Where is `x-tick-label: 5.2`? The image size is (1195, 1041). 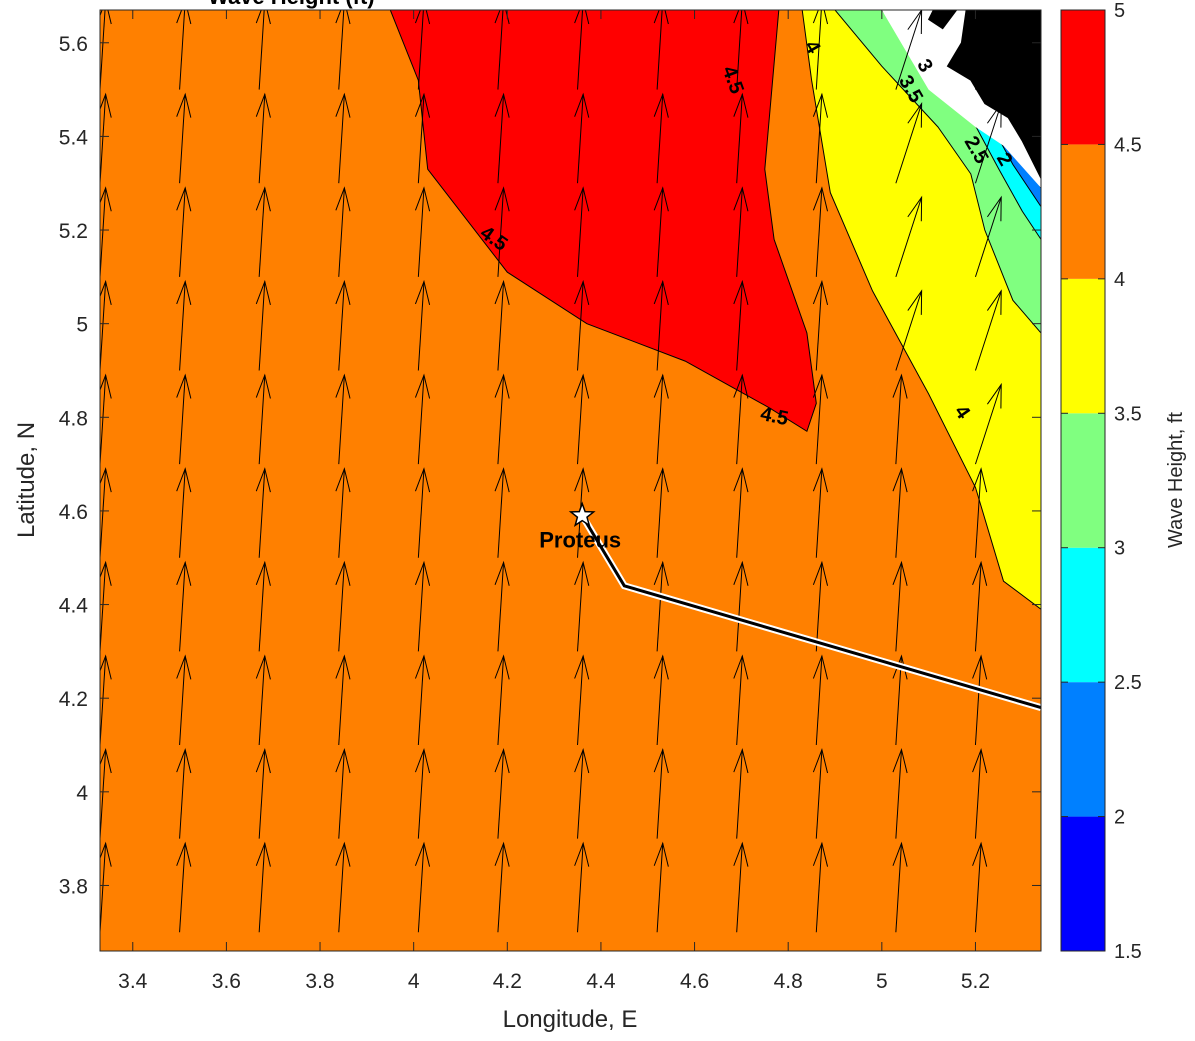
x-tick-label: 5.2 is located at coordinates (975, 981).